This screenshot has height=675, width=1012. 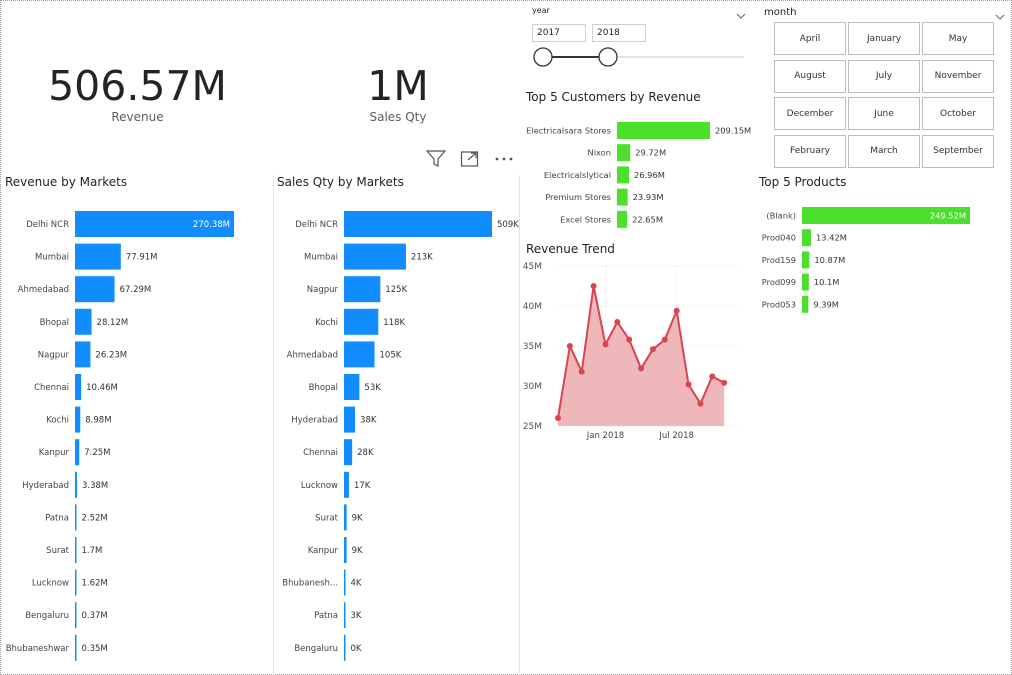 I want to click on year-start-input: 2017, so click(x=559, y=33).